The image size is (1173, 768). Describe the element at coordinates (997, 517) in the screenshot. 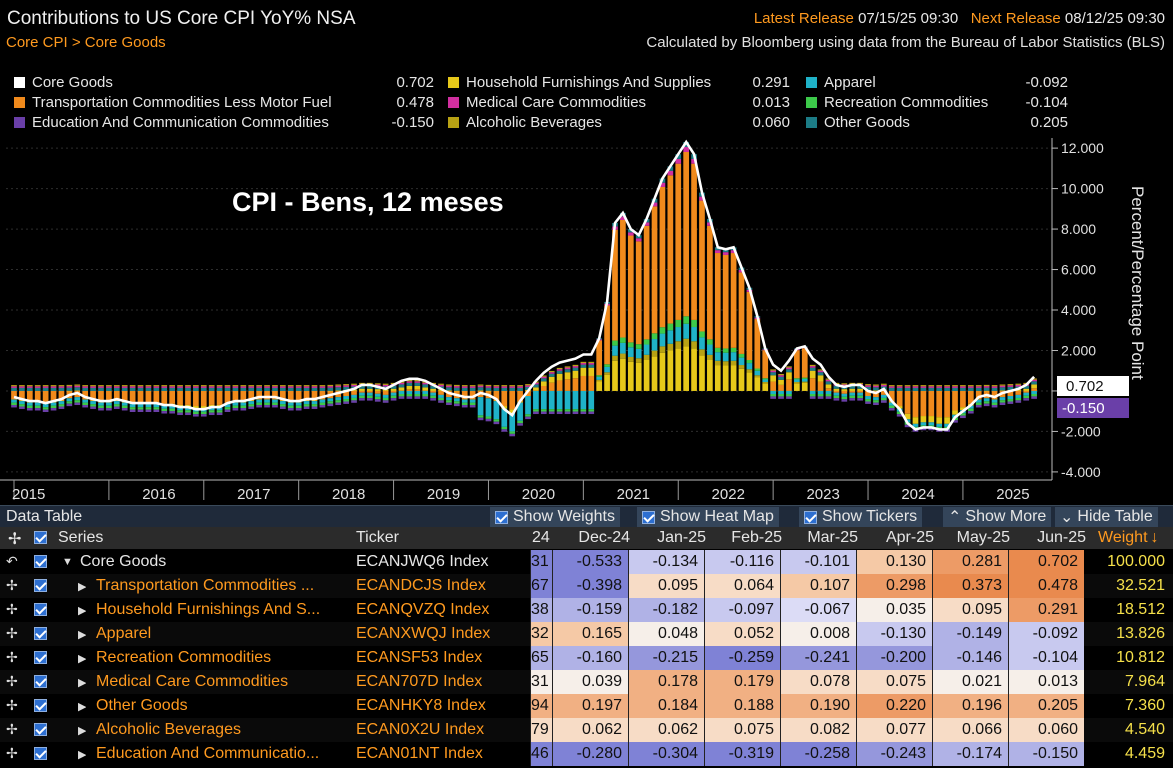

I see `show-more-button: ⌃ Show More` at that location.